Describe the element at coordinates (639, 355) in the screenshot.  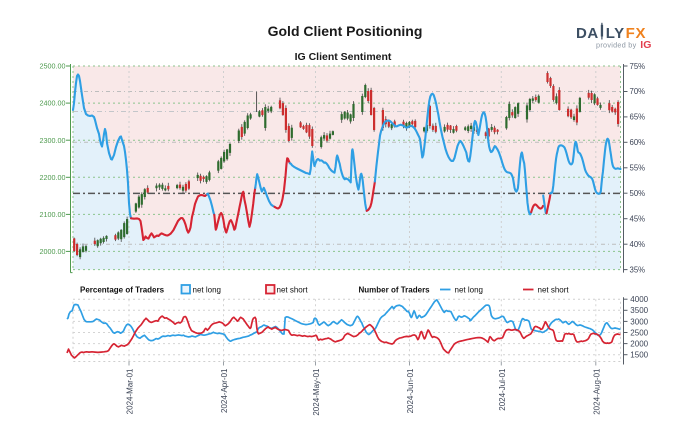
I see `svg-text: 1500` at that location.